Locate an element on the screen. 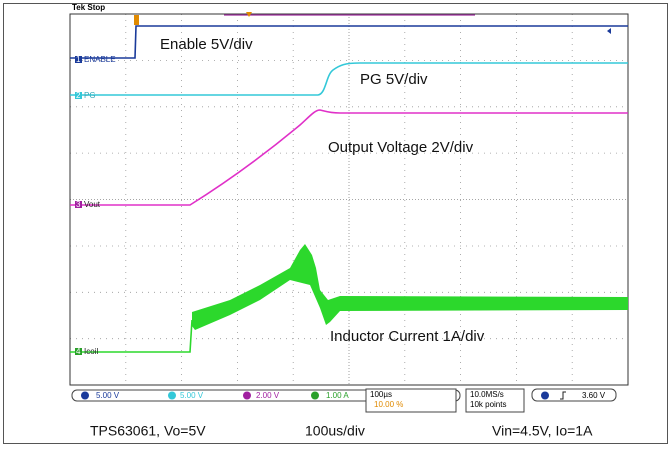 The image size is (671, 452). pg-trace is located at coordinates (349, 79).